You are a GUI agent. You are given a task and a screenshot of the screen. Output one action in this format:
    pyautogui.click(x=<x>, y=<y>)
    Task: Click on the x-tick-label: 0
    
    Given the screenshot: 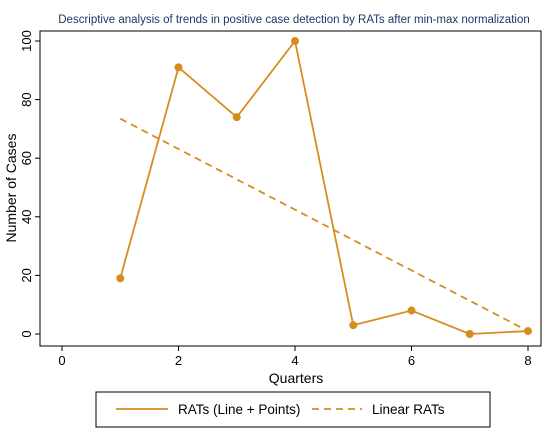 What is the action you would take?
    pyautogui.click(x=61, y=360)
    